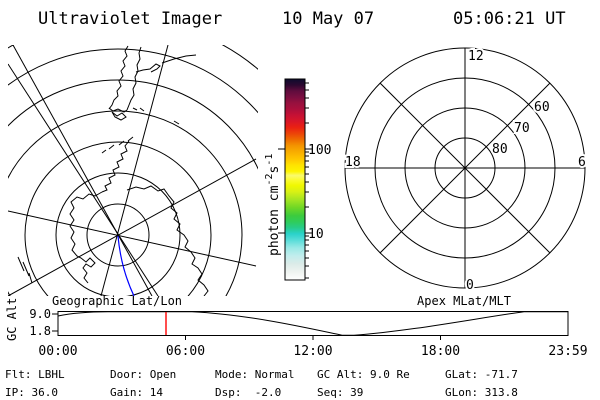  What do you see at coordinates (316, 234) in the screenshot?
I see `colorbar-tick-10: 10` at bounding box center [316, 234].